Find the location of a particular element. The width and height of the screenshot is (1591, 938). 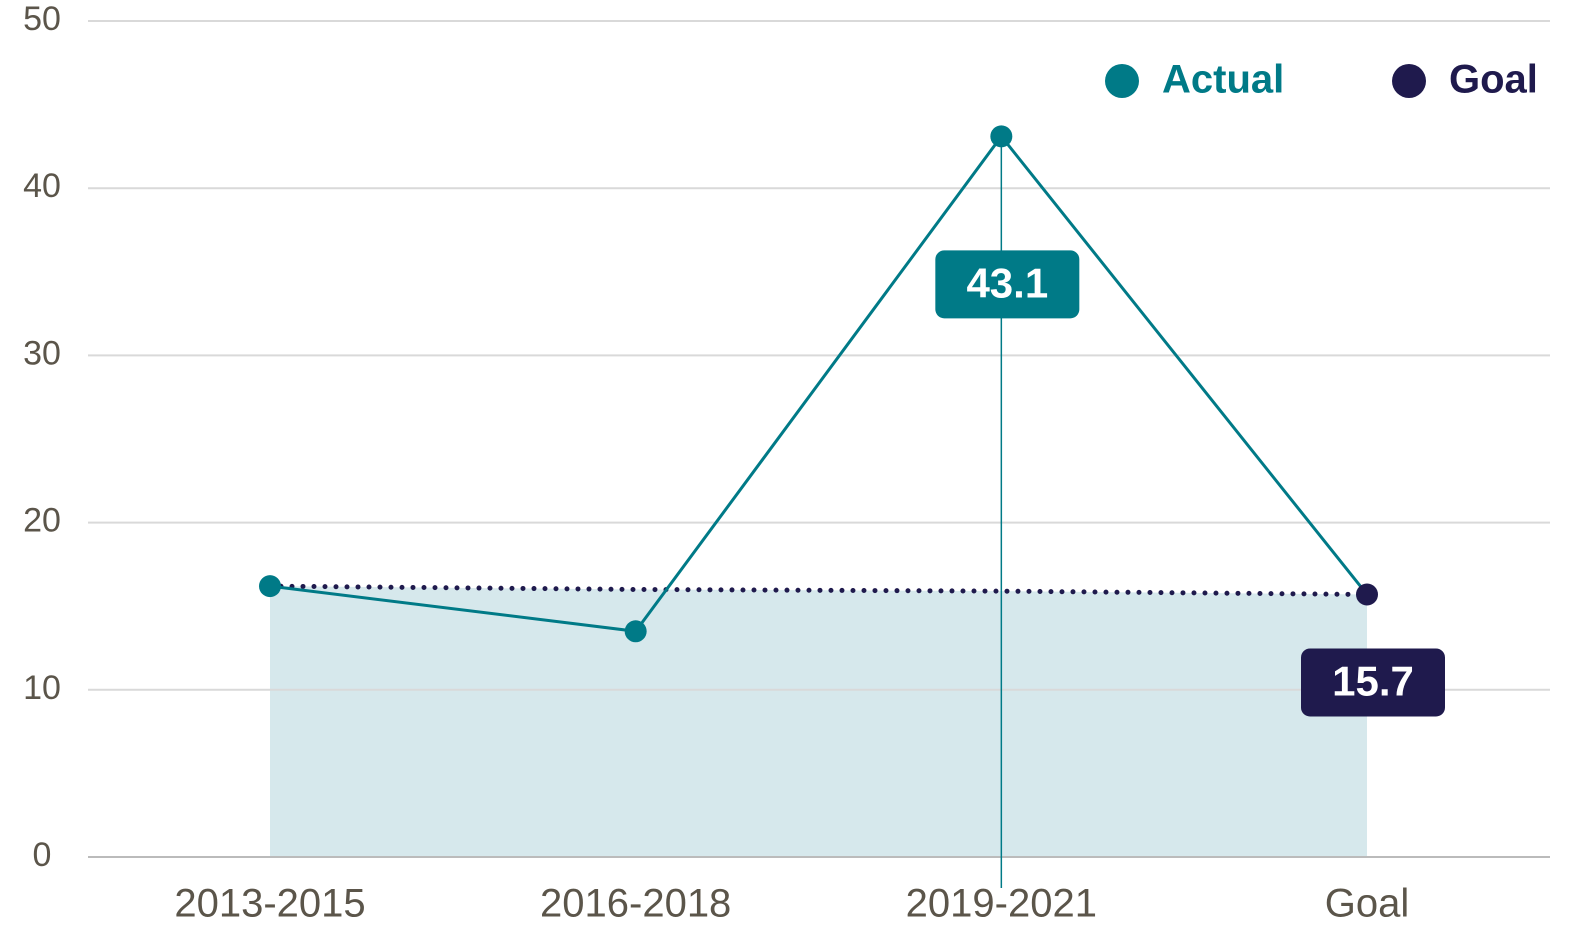

x-tick-label: 2016-2018 is located at coordinates (635, 904).